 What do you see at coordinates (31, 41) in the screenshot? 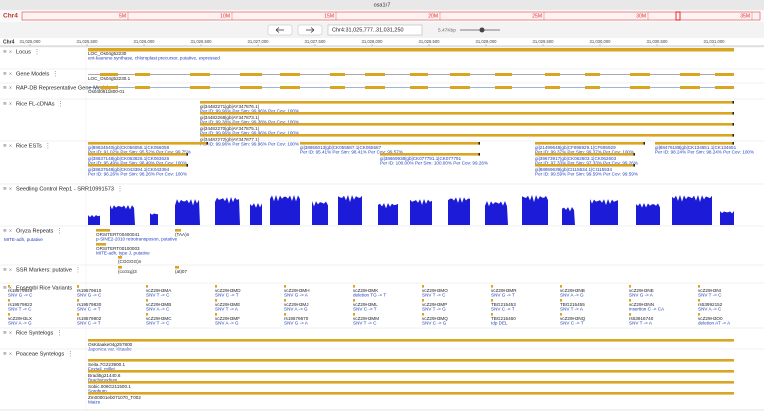
I see `ruler-label: 31,025,000` at bounding box center [31, 41].